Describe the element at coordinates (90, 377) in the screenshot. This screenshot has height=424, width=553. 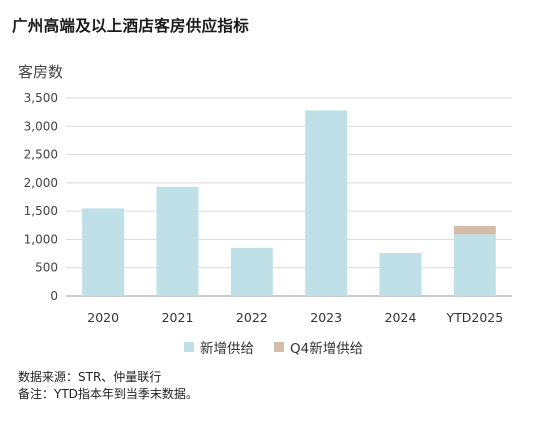
I see `source-note: 数据来源：STR、仲量联行` at that location.